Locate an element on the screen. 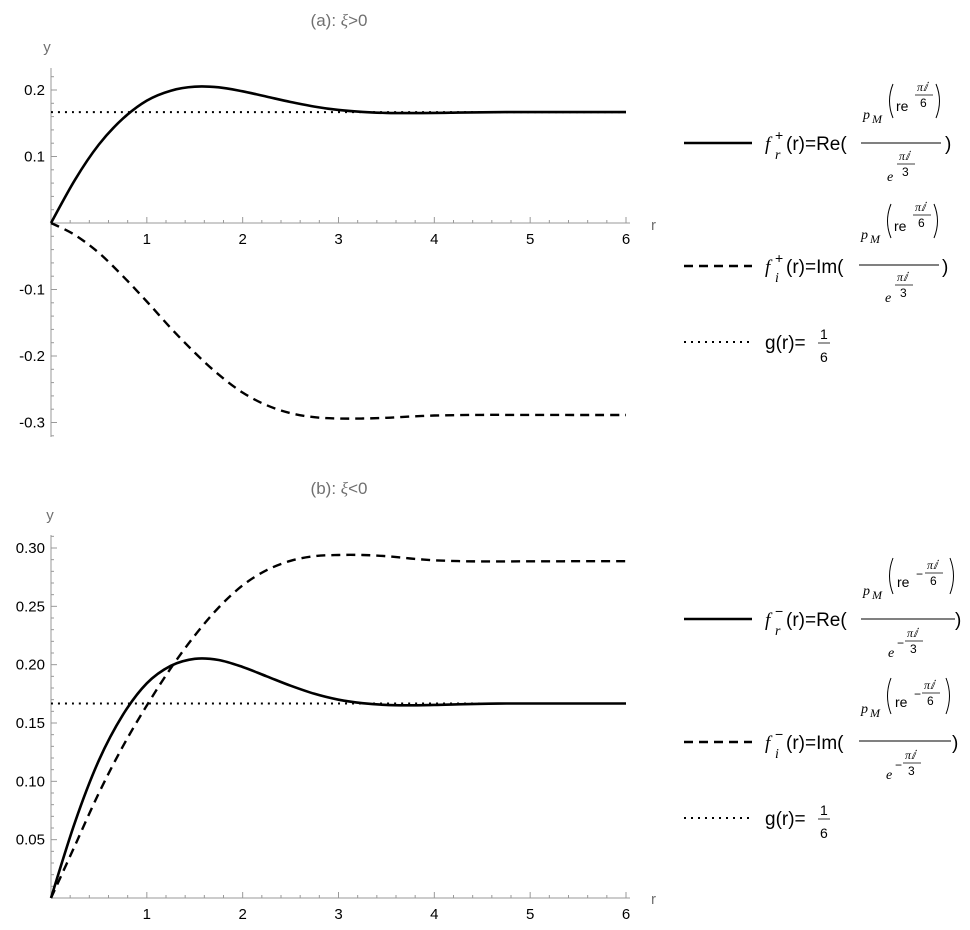  legend-num-exp-sign: − is located at coordinates (917, 694).